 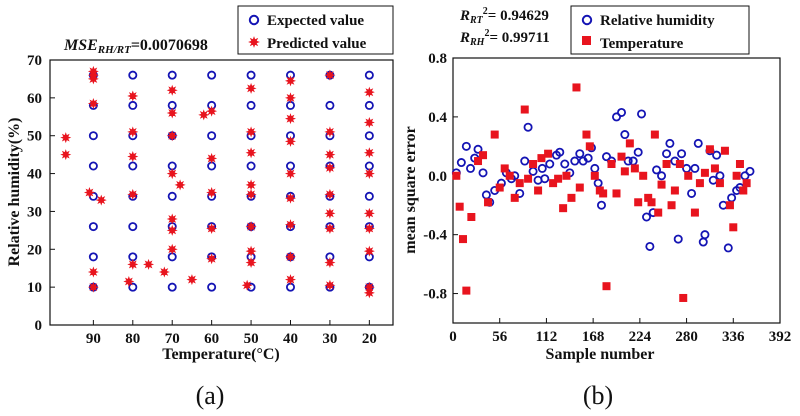 What do you see at coordinates (600, 354) in the screenshot?
I see `panel-b-x-axis-label: Sample number` at bounding box center [600, 354].